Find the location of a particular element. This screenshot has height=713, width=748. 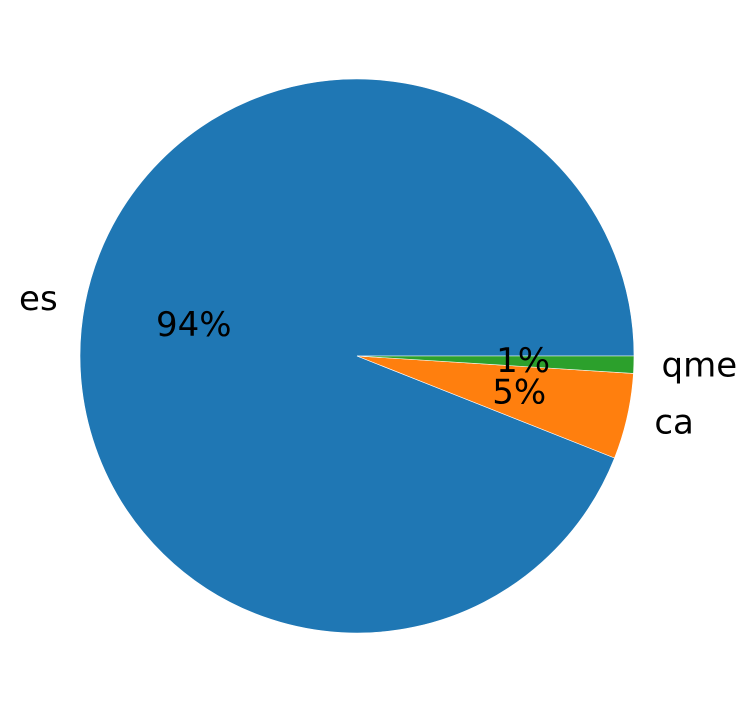

slice-pct-es: 94% is located at coordinates (194, 325).